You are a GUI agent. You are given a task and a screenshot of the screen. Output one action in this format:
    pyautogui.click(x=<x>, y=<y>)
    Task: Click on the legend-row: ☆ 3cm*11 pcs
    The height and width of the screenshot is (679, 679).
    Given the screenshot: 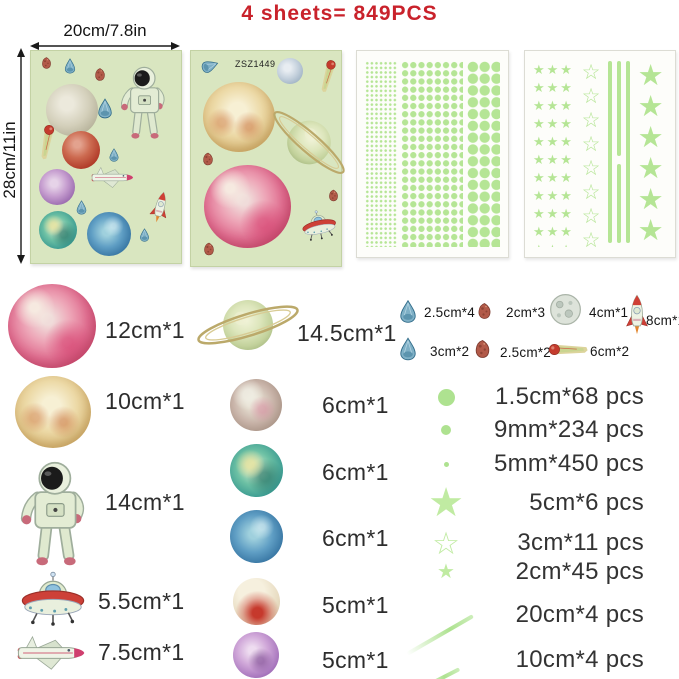 What is the action you would take?
    pyautogui.click(x=532, y=543)
    